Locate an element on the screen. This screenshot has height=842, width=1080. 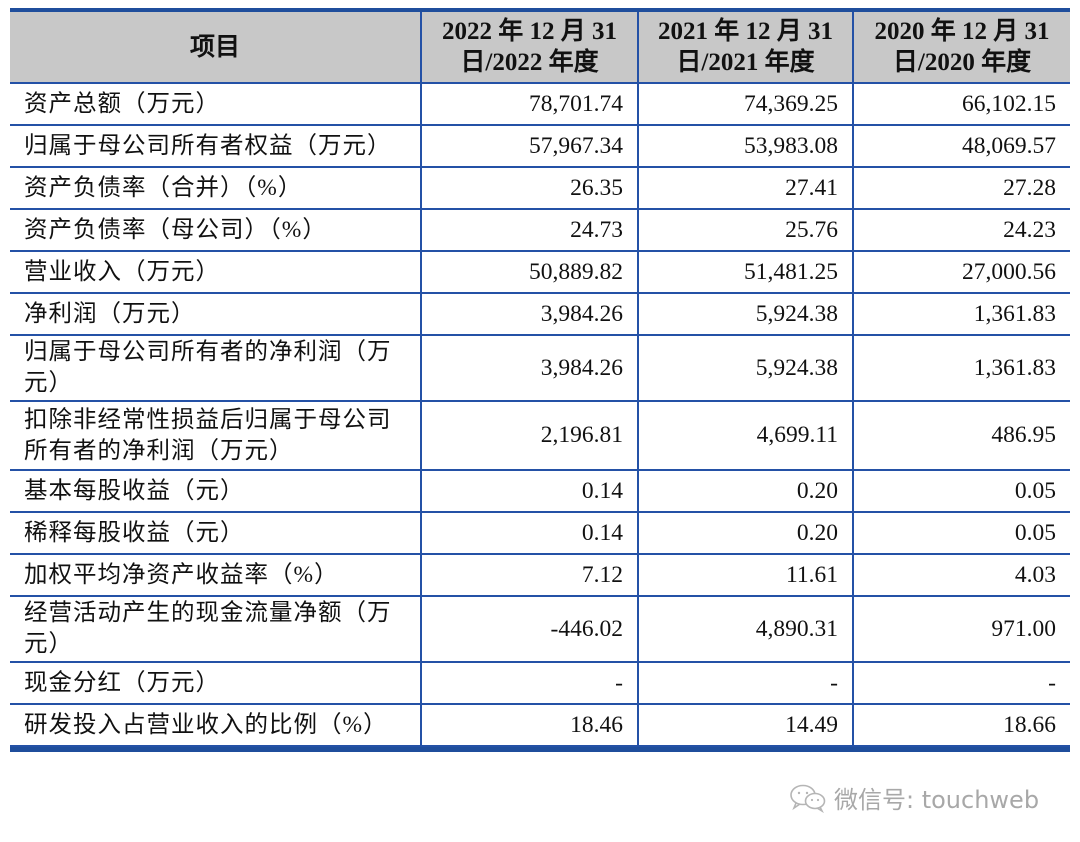
table-row: 加权平均净资产收益率（%） 7.12 11.61 4.03 is located at coordinates (540, 575).